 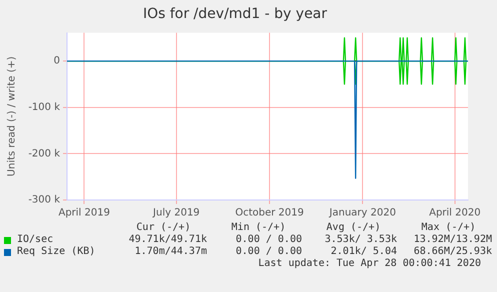 What do you see at coordinates (353, 228) in the screenshot?
I see `text: Avg (-/+)` at bounding box center [353, 228].